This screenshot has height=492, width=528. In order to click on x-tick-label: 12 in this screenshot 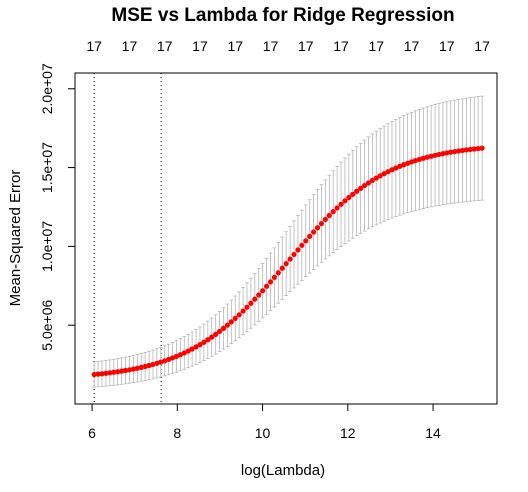, I will do `click(348, 433)`.